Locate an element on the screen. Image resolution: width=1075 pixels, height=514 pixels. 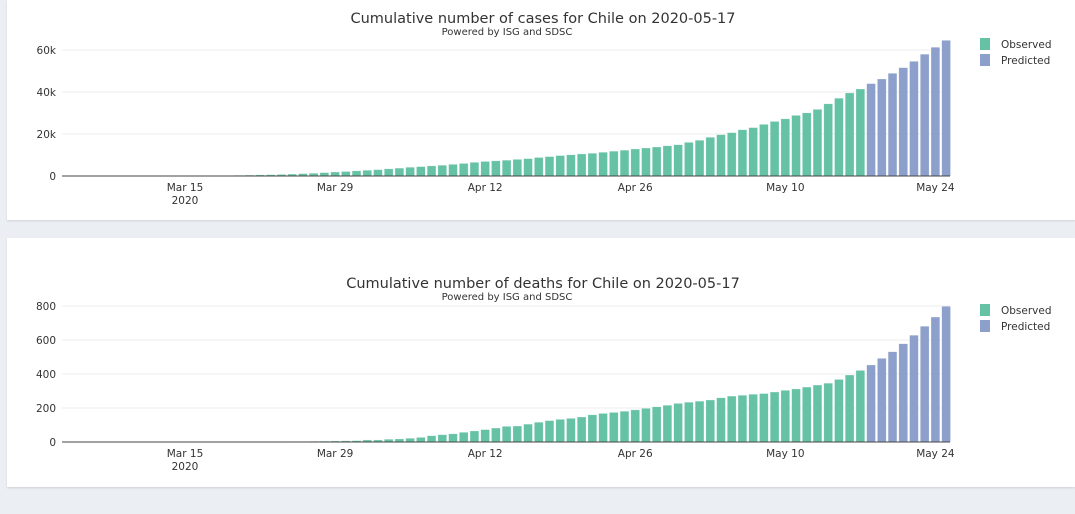
y-tick-label: 60k is located at coordinates (47, 51).